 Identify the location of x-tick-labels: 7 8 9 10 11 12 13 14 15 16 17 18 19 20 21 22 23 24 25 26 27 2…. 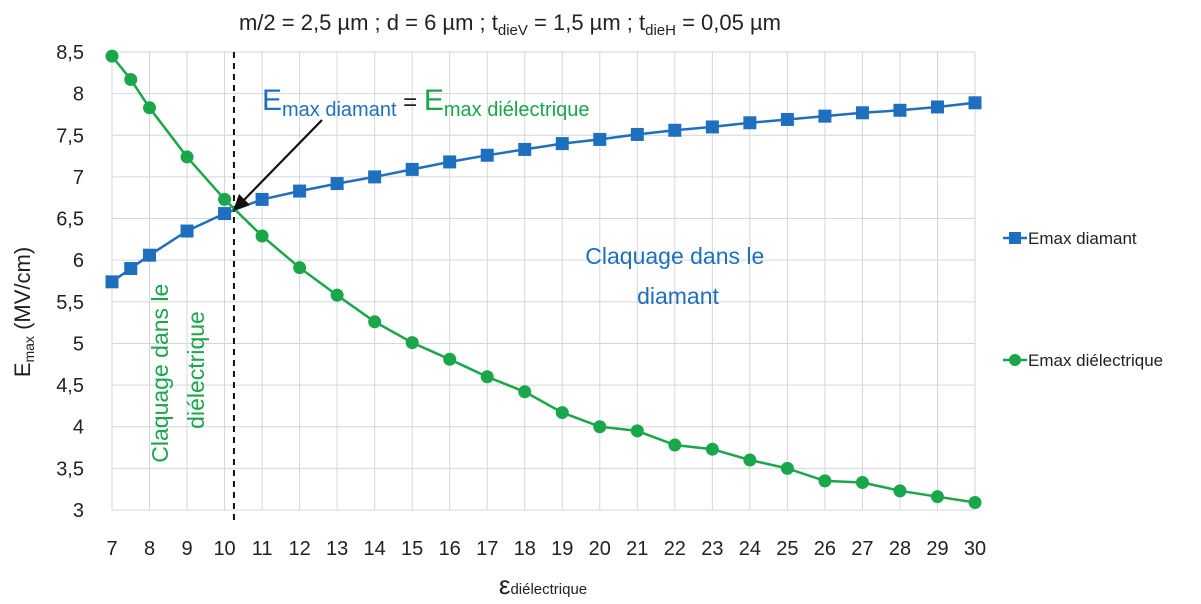
(546, 549).